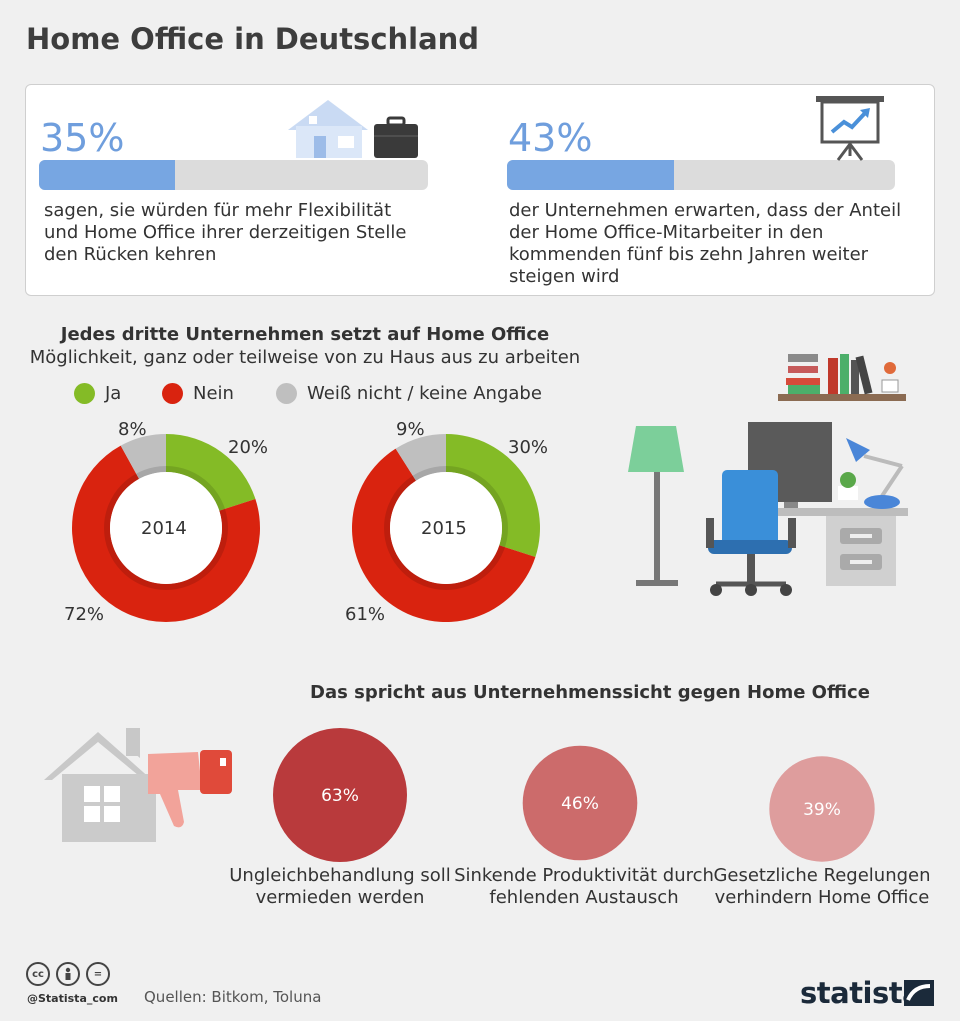 The width and height of the screenshot is (960, 1021). What do you see at coordinates (213, 393) in the screenshot?
I see `legend-label-nein: Nein` at bounding box center [213, 393].